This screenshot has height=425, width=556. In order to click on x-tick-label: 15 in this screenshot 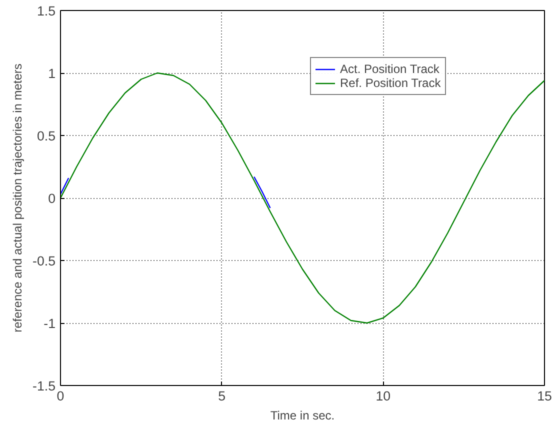, I will do `click(544, 396)`.